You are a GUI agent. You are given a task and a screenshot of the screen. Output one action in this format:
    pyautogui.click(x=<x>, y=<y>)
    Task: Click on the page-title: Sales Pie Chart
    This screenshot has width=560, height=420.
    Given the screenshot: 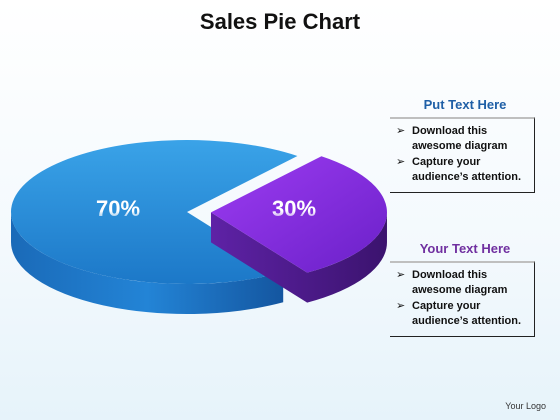 What is the action you would take?
    pyautogui.click(x=280, y=21)
    